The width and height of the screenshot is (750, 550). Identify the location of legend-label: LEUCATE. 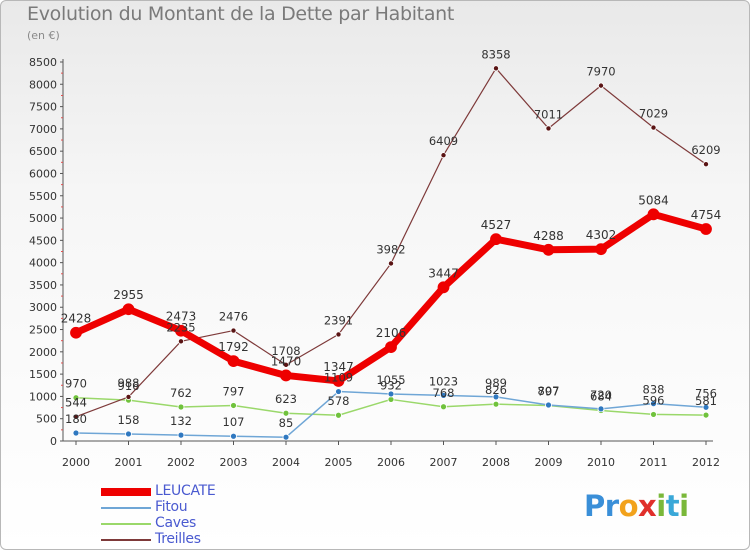
(185, 491).